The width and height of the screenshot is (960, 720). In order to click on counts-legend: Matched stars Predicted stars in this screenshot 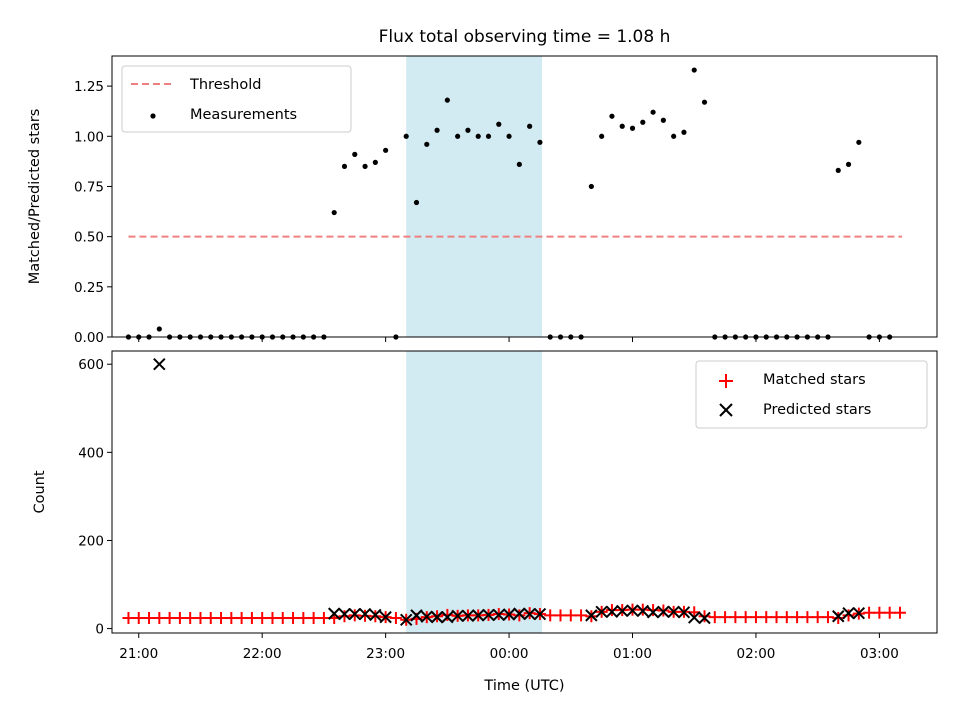, I will do `click(811, 394)`.